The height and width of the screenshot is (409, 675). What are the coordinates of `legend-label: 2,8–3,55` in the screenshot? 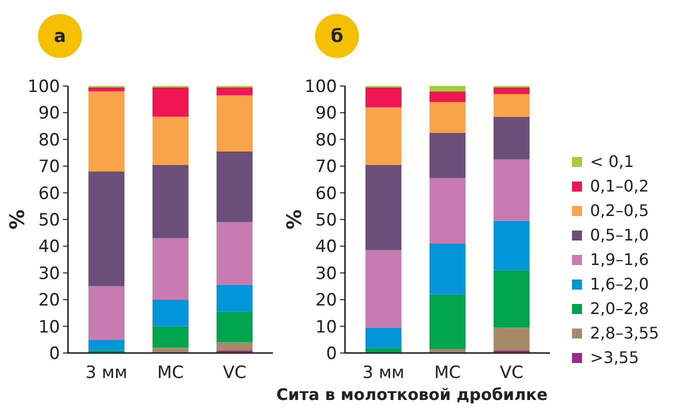 It's located at (625, 333).